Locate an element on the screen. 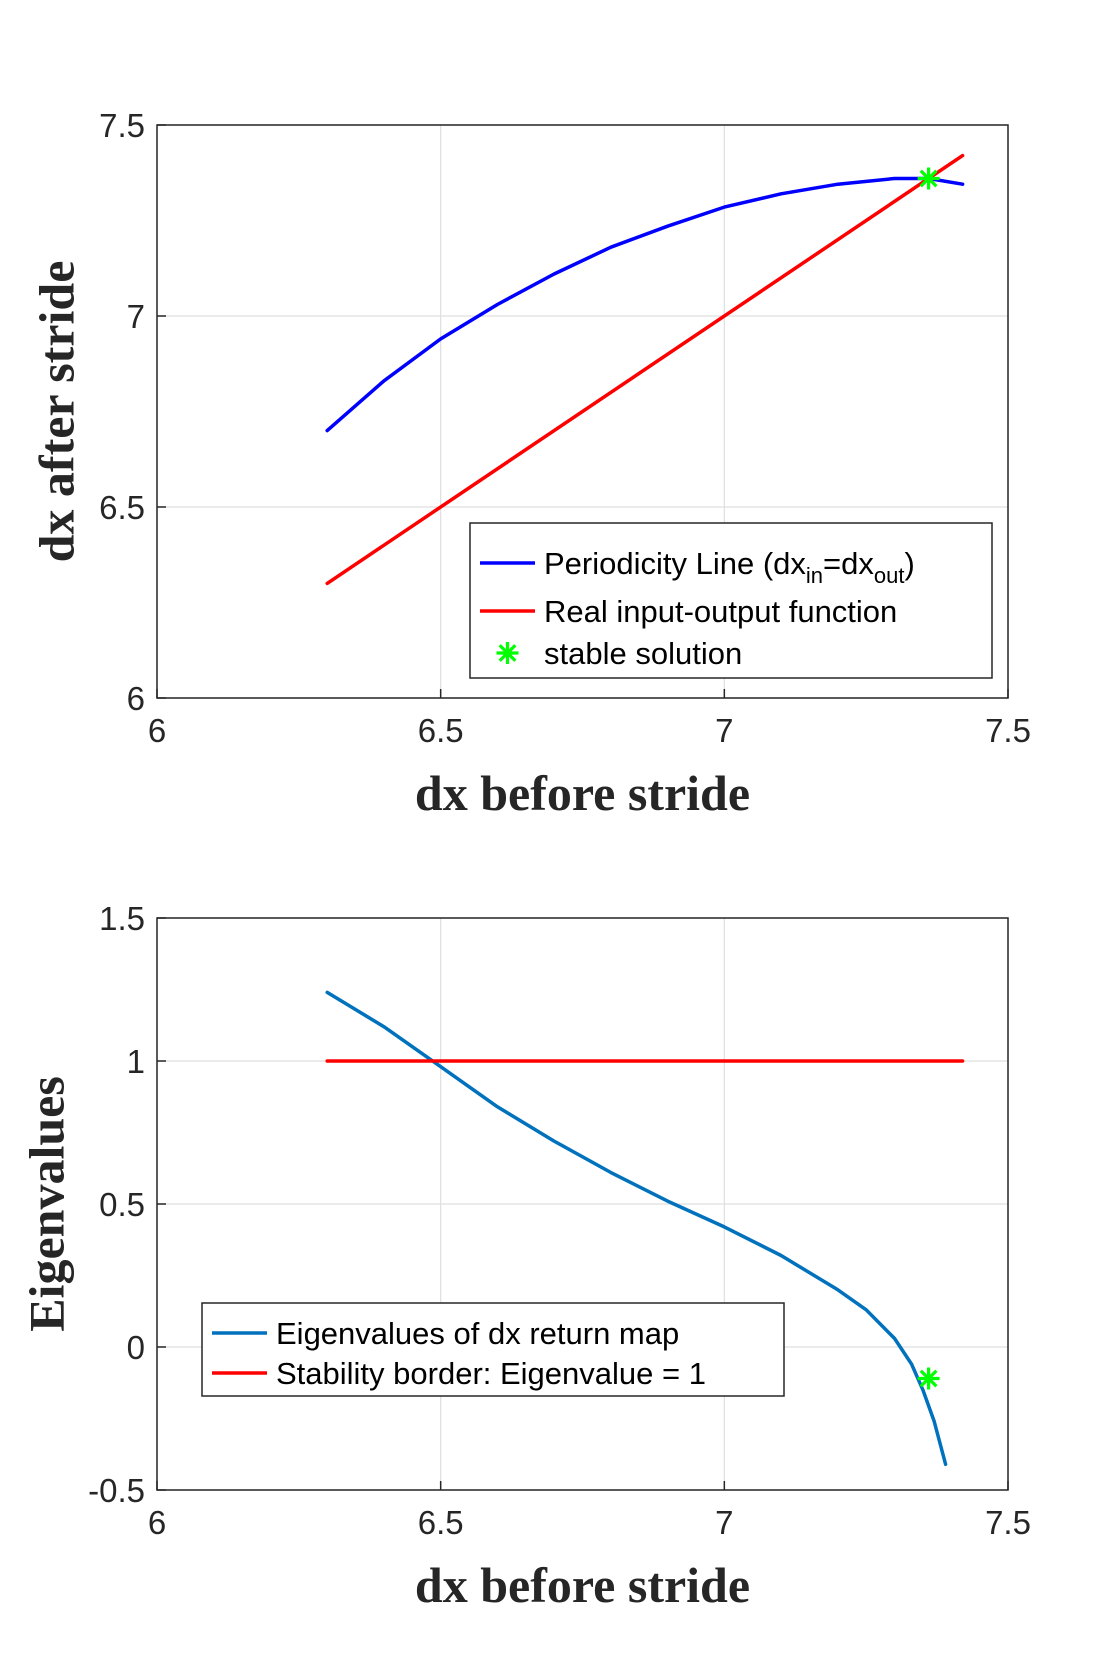  y-tick-label: 7.5 is located at coordinates (122, 125).